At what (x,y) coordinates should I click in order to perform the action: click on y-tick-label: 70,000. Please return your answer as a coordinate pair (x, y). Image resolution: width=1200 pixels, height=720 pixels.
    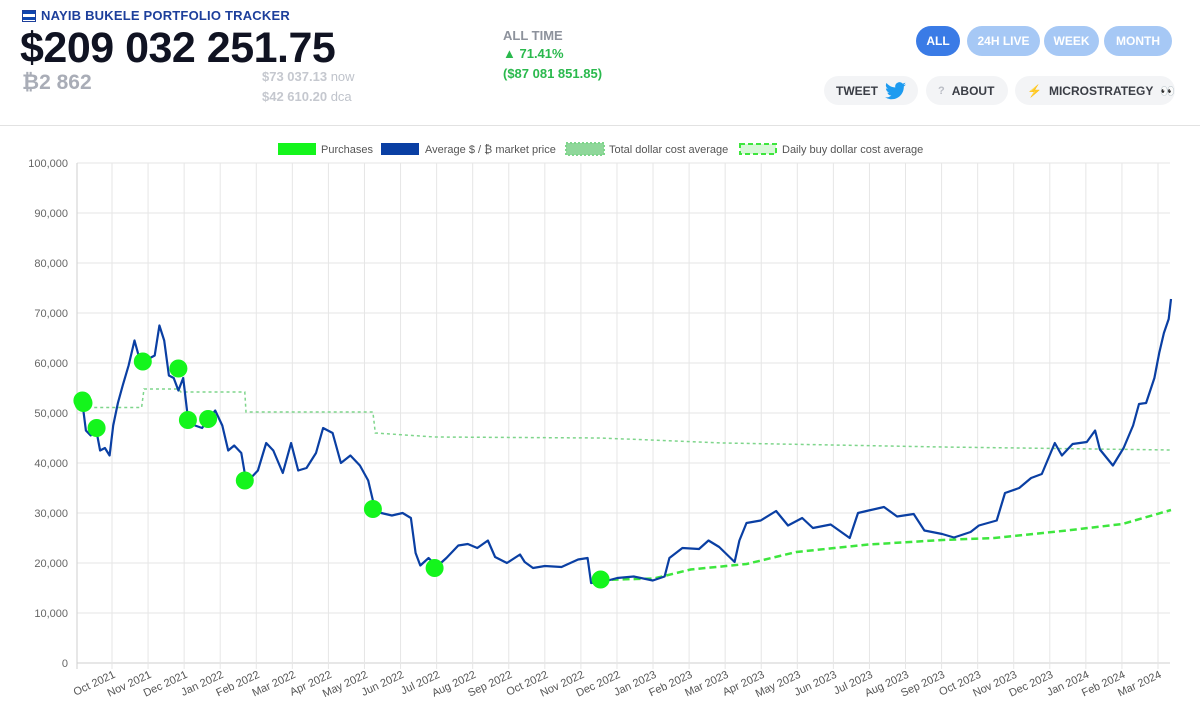
    Looking at the image, I should click on (51, 314).